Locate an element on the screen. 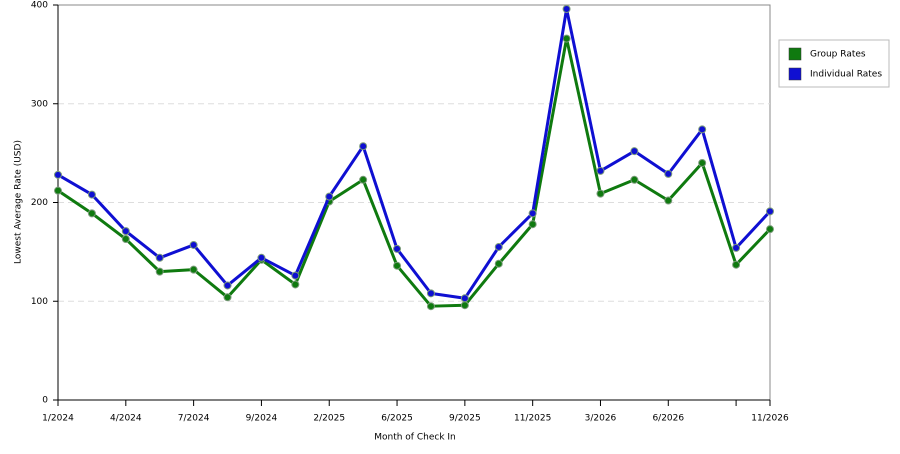 The height and width of the screenshot is (454, 900). x-tick-label: 6/2026 is located at coordinates (668, 419).